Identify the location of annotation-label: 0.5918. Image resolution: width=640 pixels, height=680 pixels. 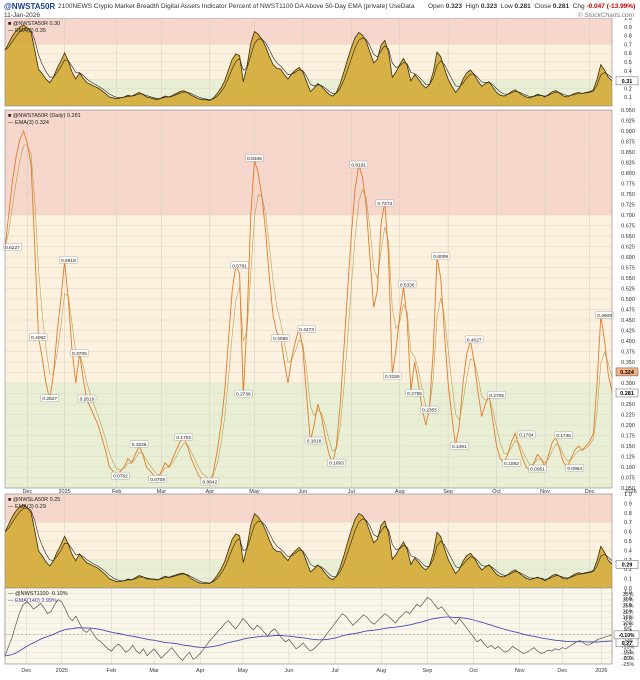
(68, 261).